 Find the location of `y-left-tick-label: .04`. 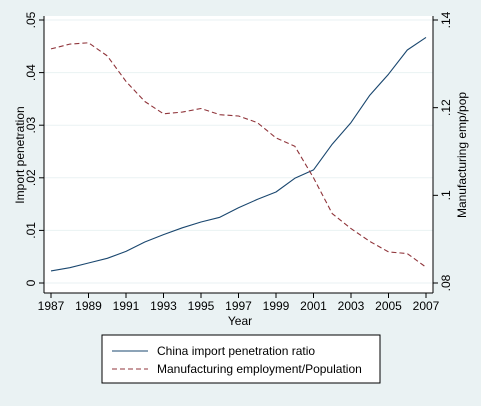

y-left-tick-label: .04 is located at coordinates (31, 72).